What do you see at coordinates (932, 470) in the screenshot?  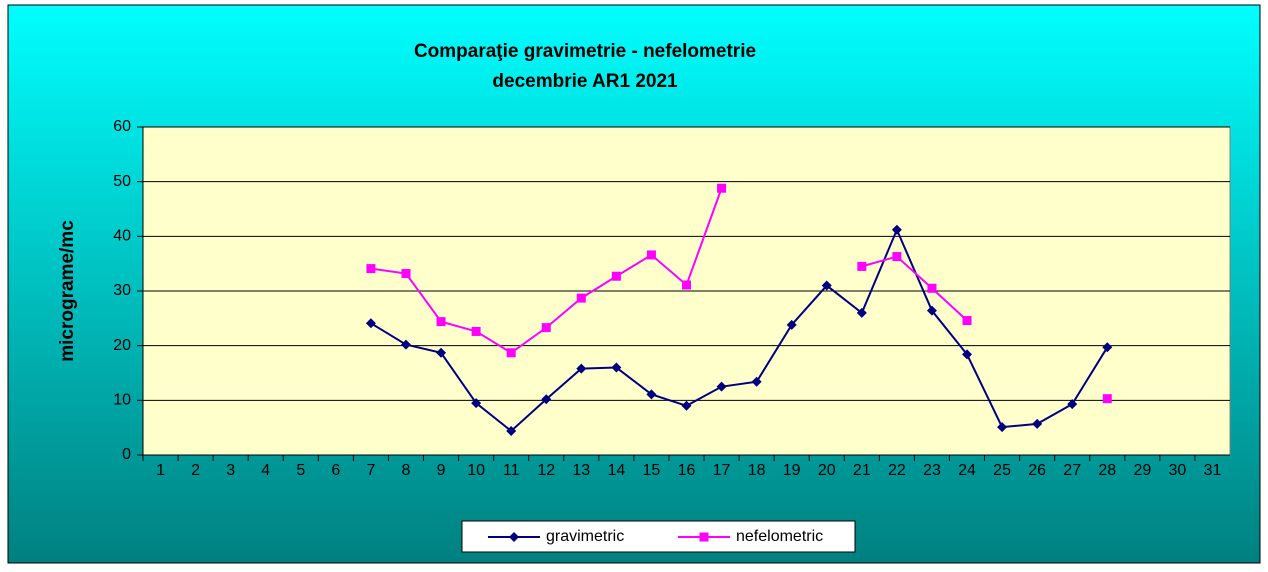 I see `x-tick-label: 23` at bounding box center [932, 470].